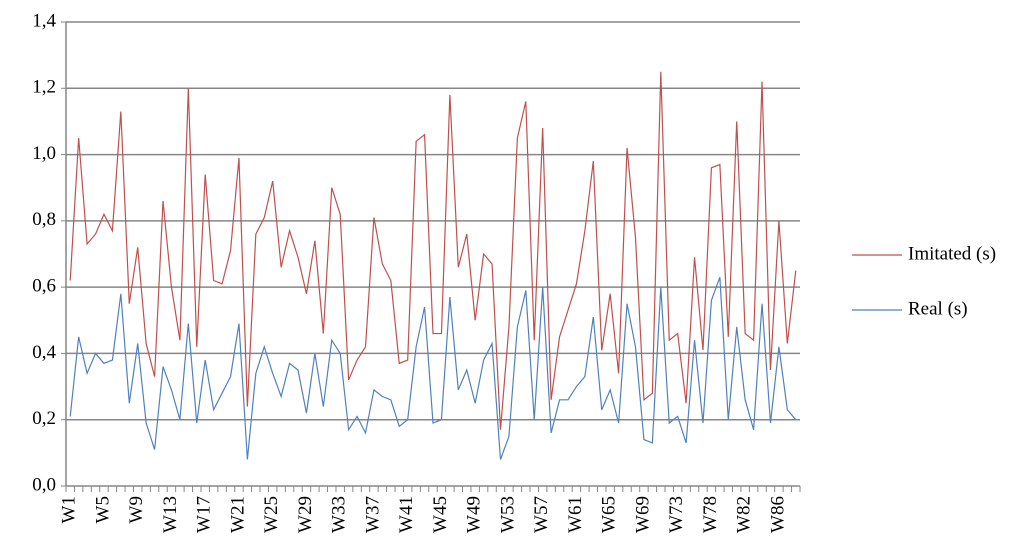 The image size is (1033, 550). I want to click on x-tick-label: W73, so click(676, 514).